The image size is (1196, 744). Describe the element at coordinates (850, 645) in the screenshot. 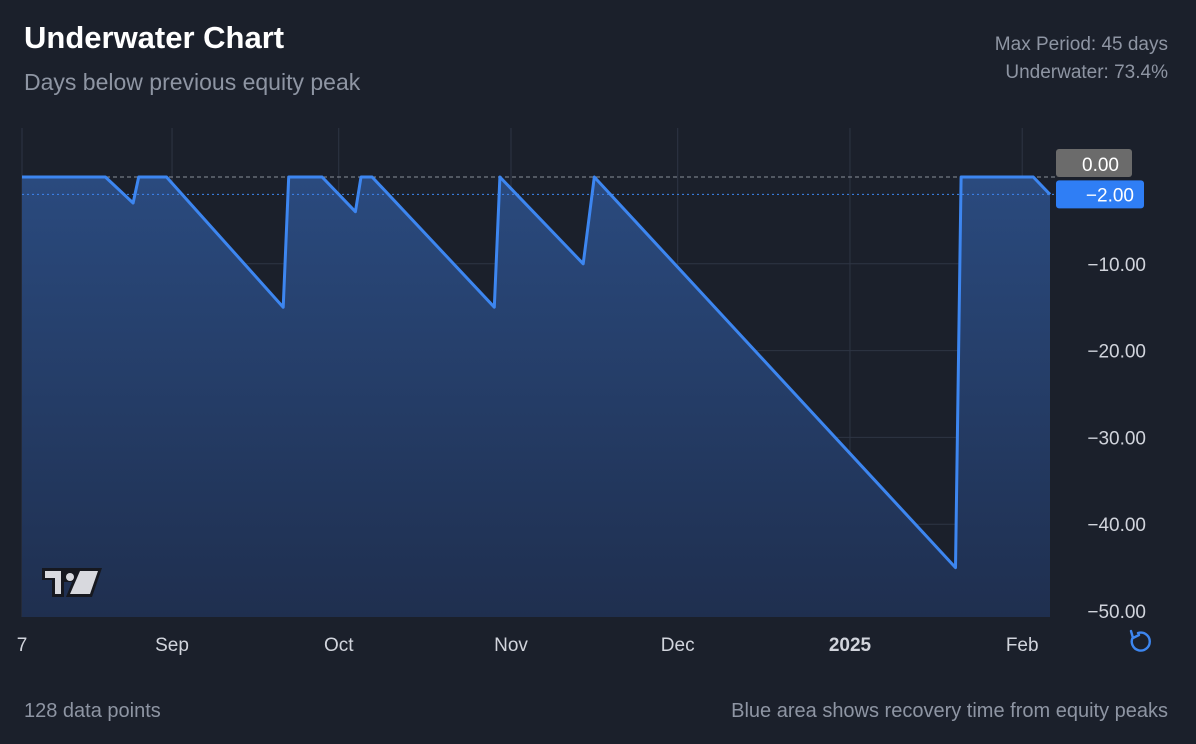

I see `x-tick-label: 2025` at that location.